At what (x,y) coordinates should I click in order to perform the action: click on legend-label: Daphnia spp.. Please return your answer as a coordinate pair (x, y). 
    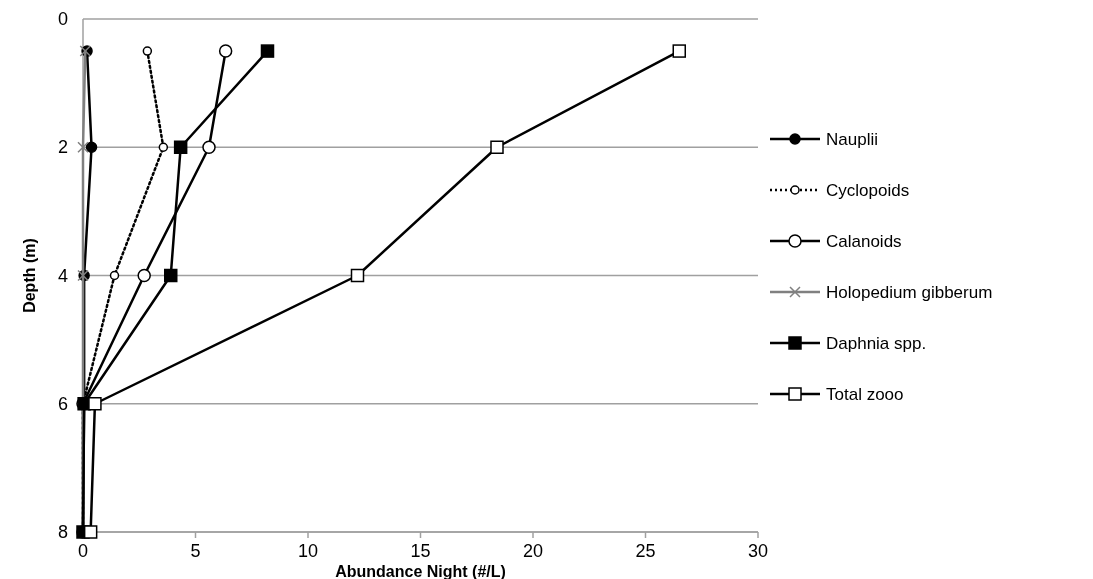
    Looking at the image, I should click on (876, 343).